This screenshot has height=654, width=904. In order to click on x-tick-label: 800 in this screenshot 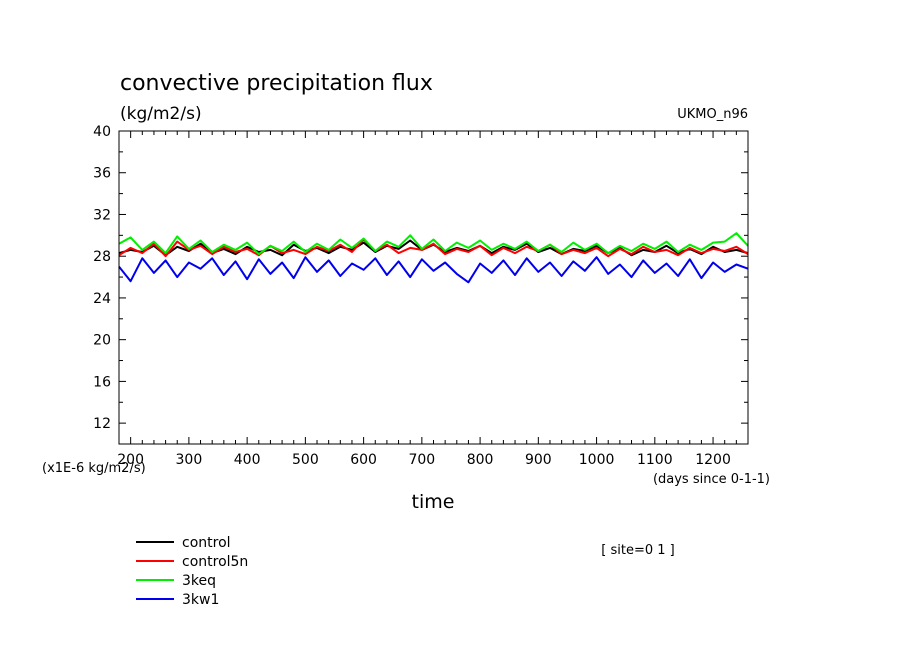, I will do `click(480, 460)`.